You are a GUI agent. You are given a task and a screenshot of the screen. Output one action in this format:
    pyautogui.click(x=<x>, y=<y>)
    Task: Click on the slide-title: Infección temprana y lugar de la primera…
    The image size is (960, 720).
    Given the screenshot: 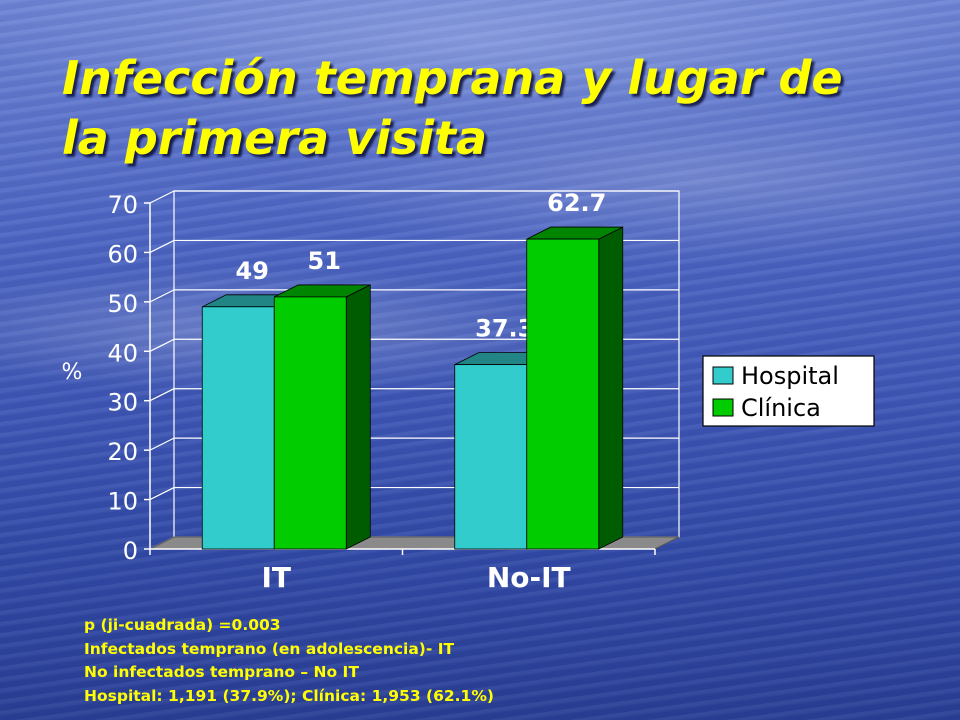 What is the action you would take?
    pyautogui.click(x=492, y=108)
    